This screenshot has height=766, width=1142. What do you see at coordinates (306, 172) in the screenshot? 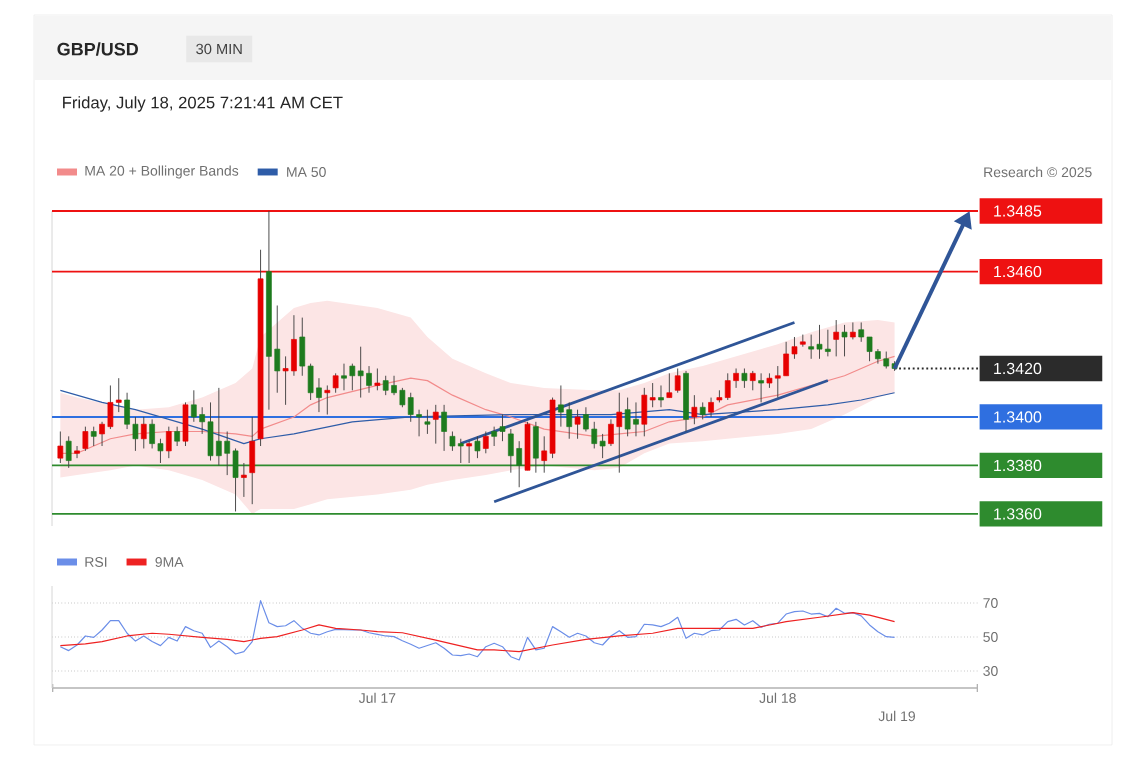
I see `legend-label: MA 50` at bounding box center [306, 172].